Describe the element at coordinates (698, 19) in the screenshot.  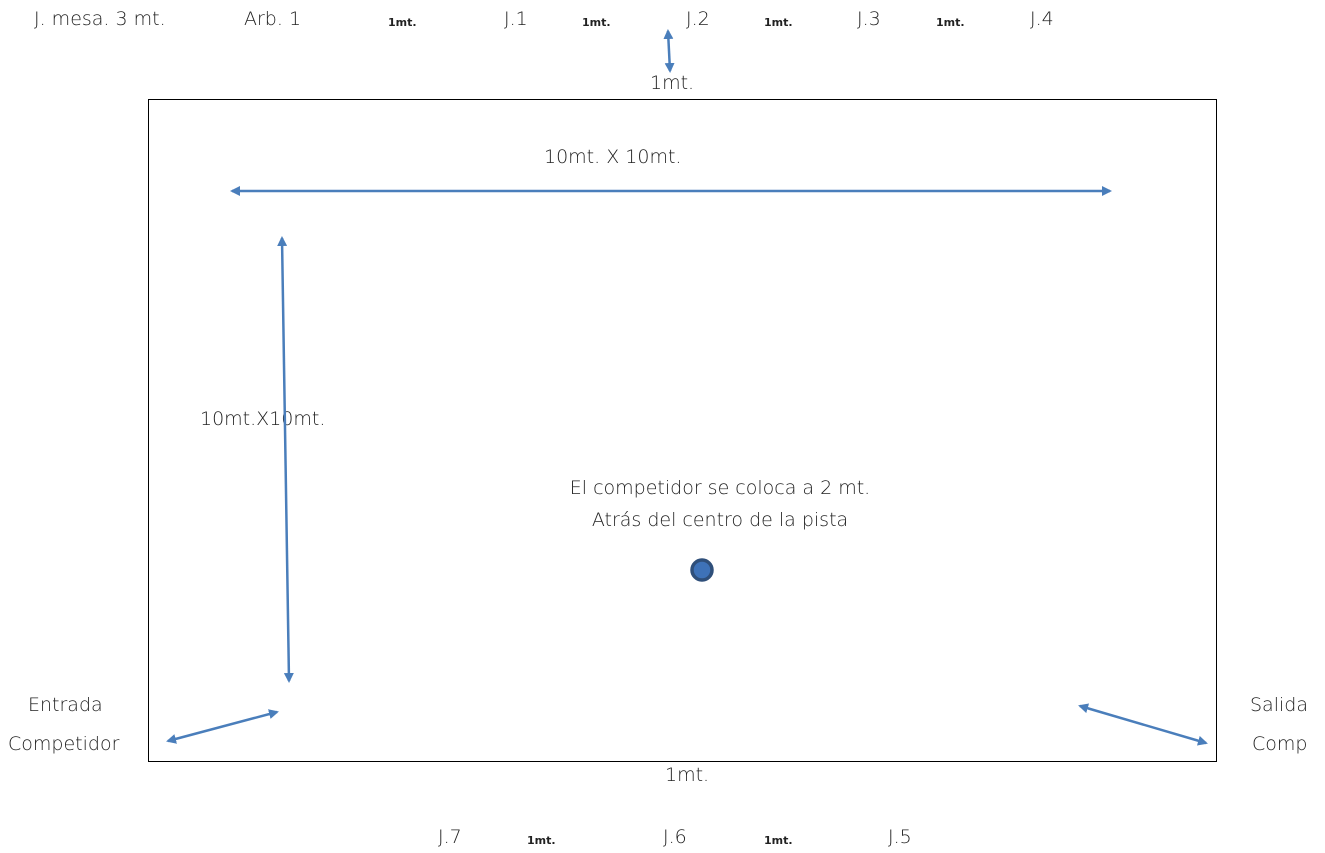
I see `judge-2-label: J.2` at that location.